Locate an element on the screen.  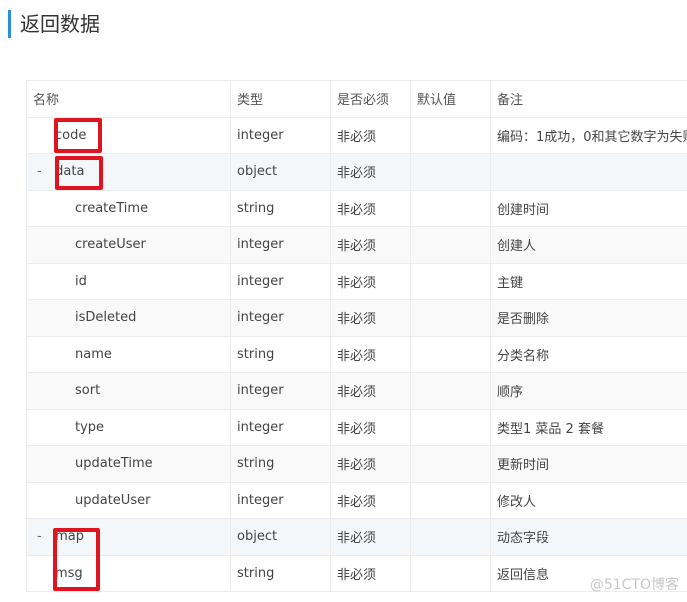
field-note: 编码：1成功，0和其它数字为失败 is located at coordinates (588, 135).